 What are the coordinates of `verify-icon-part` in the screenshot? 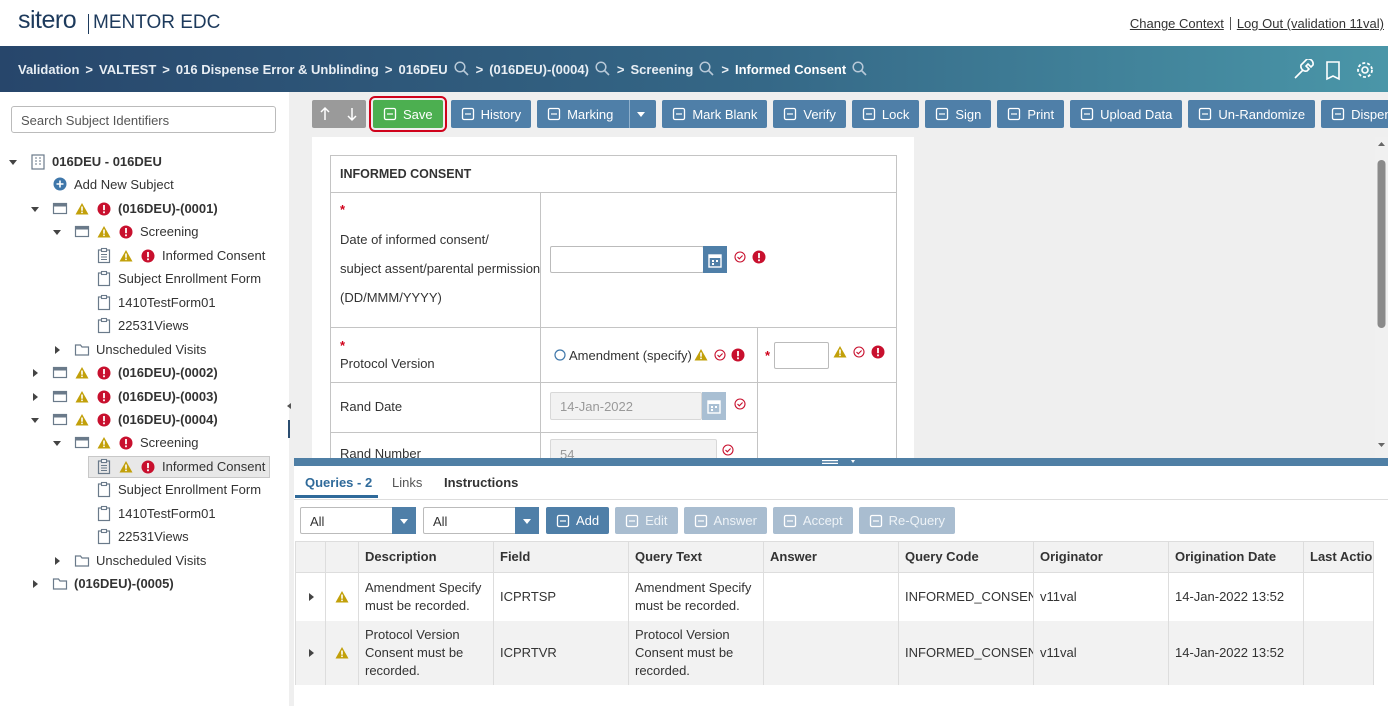 It's located at (740, 404).